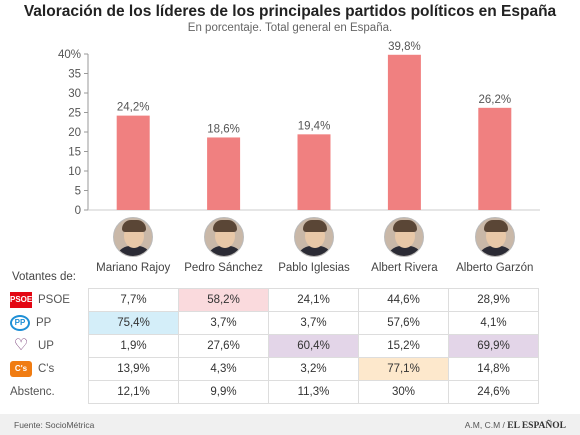 Image resolution: width=580 pixels, height=435 pixels. Describe the element at coordinates (78, 211) in the screenshot. I see `y-tick-label: 0` at that location.